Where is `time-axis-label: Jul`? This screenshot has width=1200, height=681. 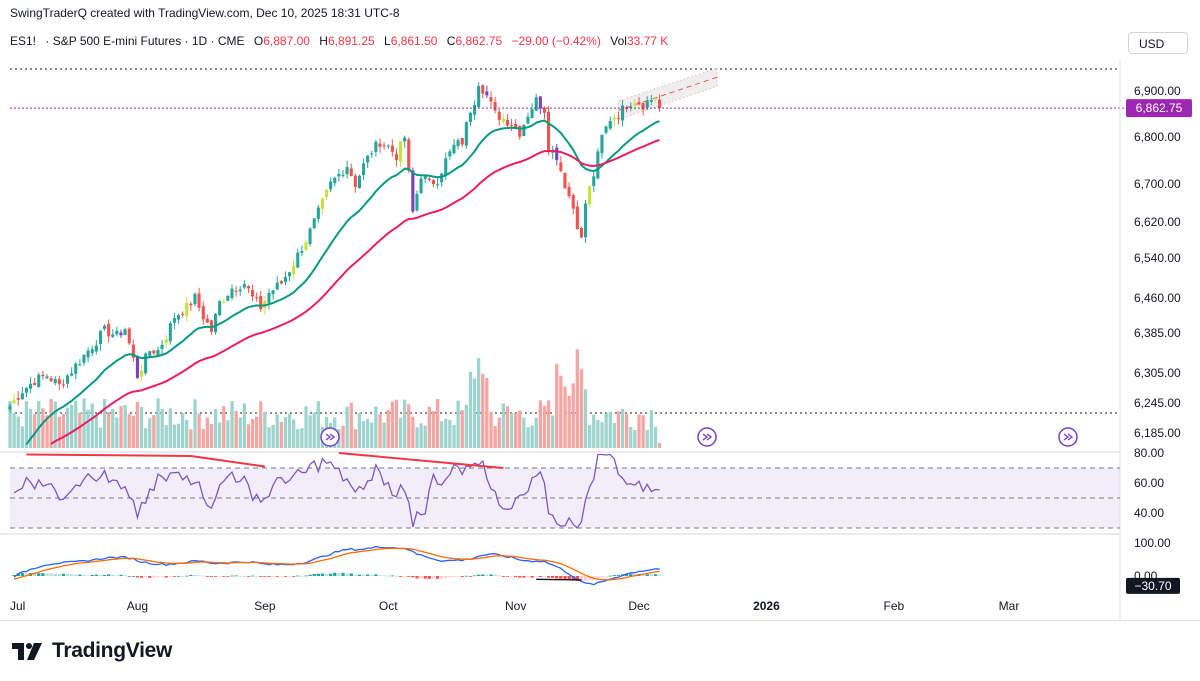
time-axis-label: Jul is located at coordinates (17, 606).